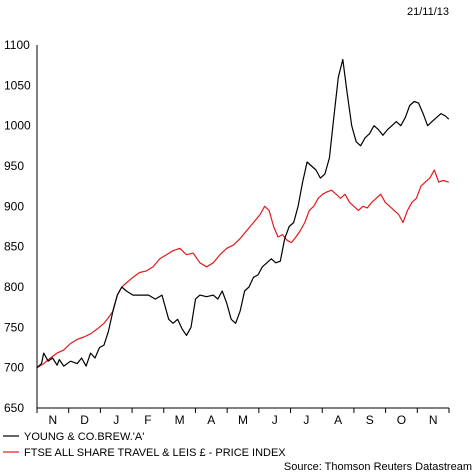 The height and width of the screenshot is (476, 475). Describe the element at coordinates (17, 85) in the screenshot. I see `y-tick-label: 1050` at that location.